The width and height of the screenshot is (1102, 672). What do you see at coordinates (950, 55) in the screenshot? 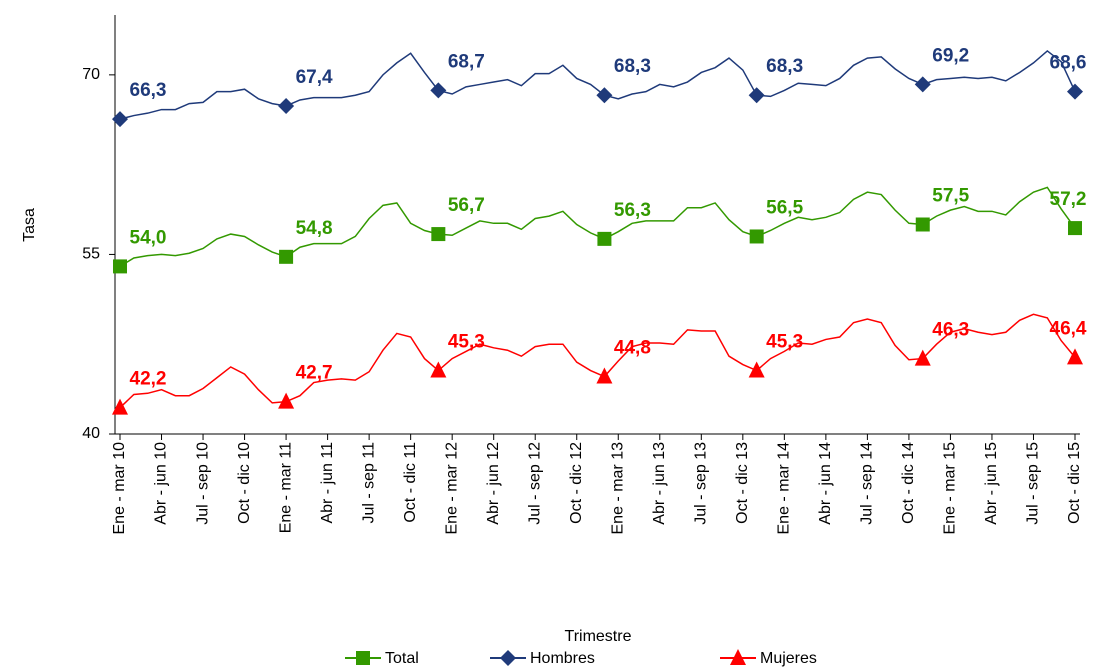
I see `value-label: 69,2` at bounding box center [950, 55].